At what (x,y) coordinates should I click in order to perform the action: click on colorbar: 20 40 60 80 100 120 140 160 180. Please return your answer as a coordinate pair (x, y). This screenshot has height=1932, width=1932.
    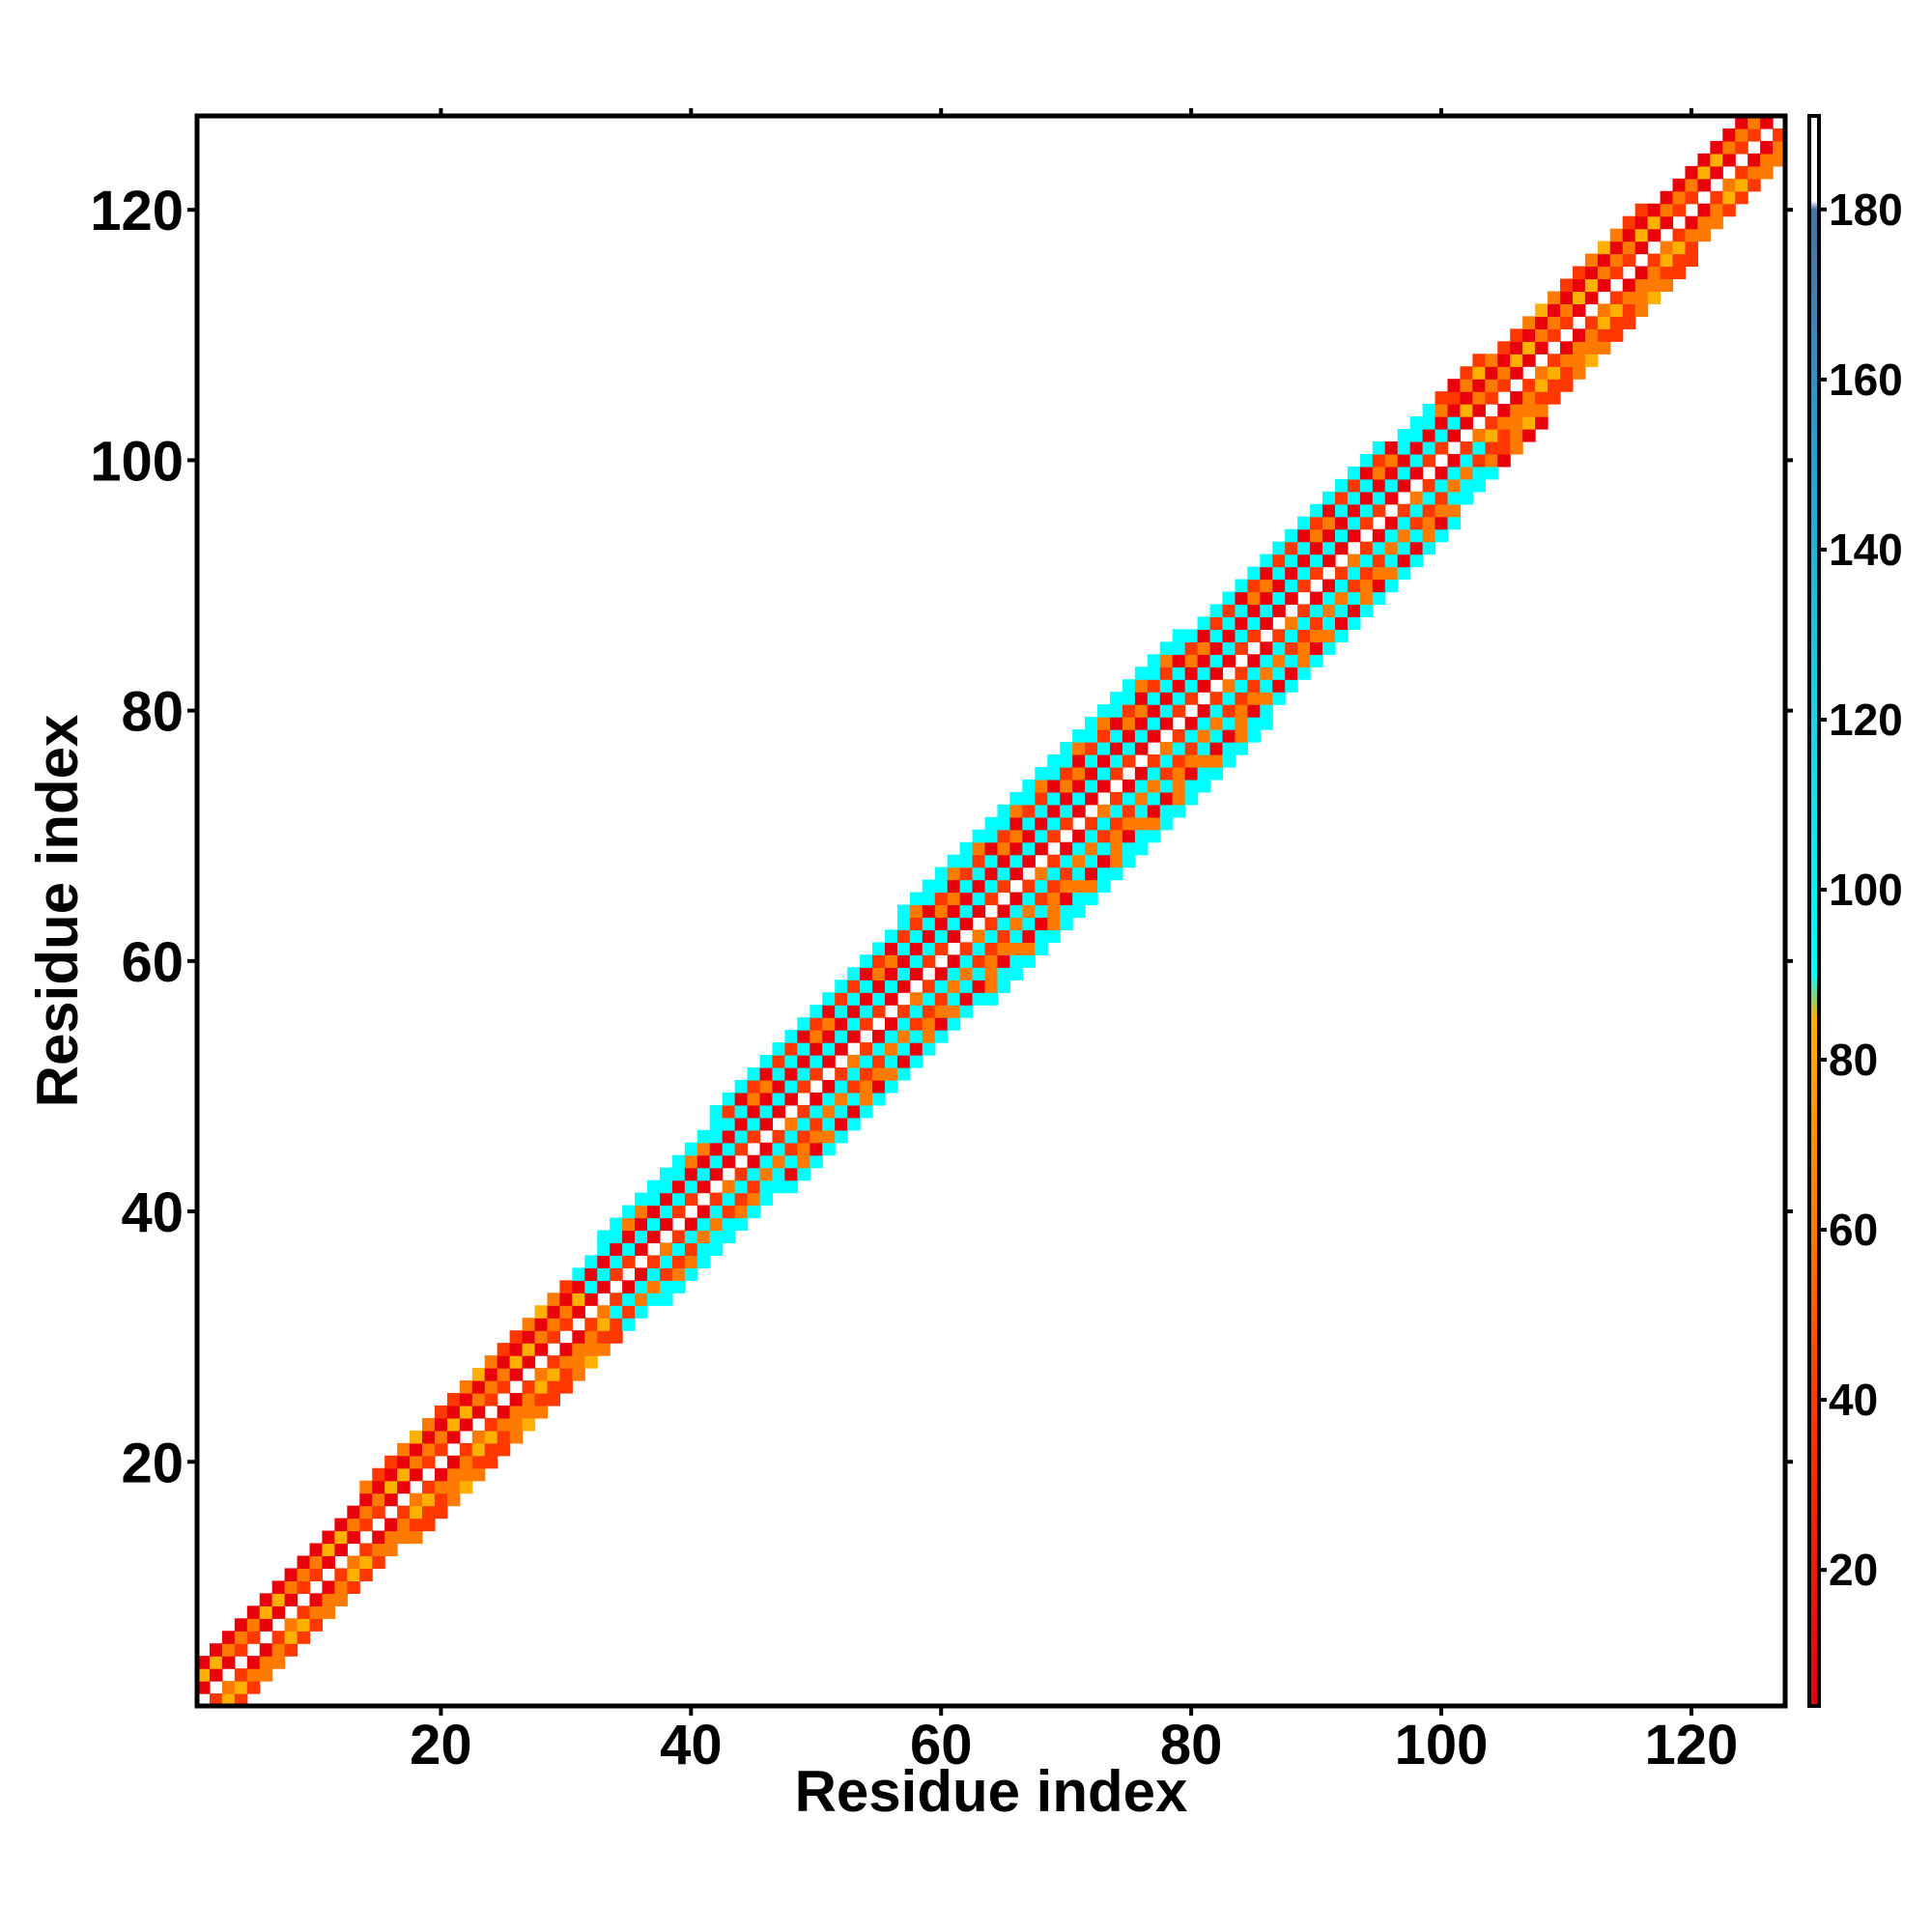
    Looking at the image, I should click on (1855, 911).